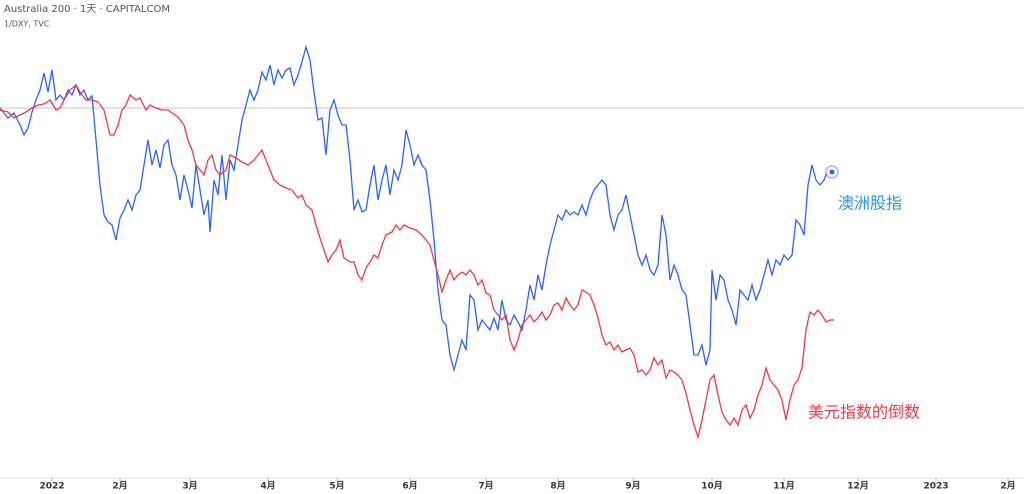 The image size is (1024, 494). I want to click on x-tick-label: 9月, so click(632, 486).